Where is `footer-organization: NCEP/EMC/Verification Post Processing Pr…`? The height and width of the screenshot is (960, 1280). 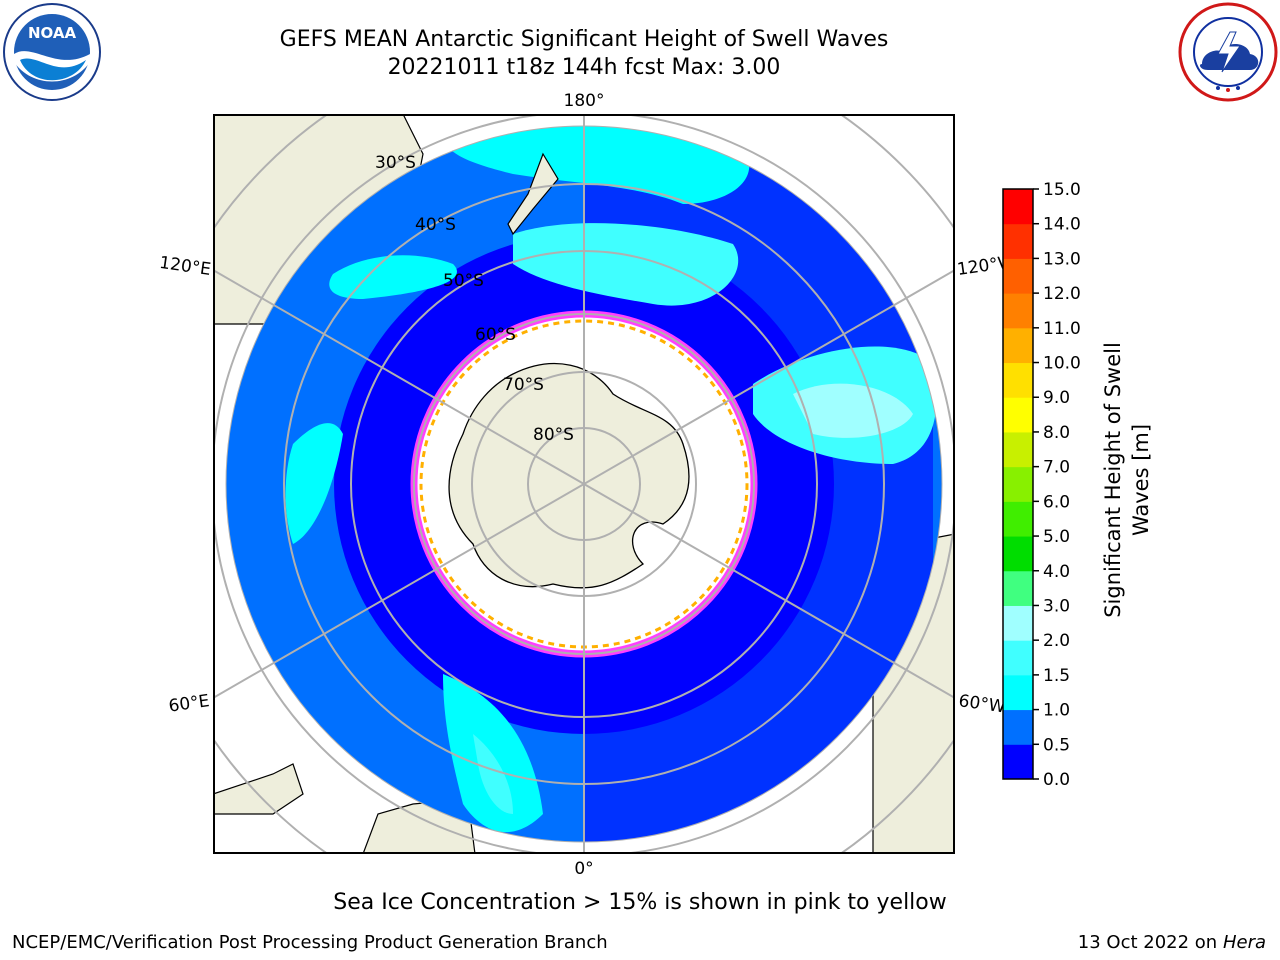 footer-organization: NCEP/EMC/Verification Post Processing Pr… is located at coordinates (310, 942).